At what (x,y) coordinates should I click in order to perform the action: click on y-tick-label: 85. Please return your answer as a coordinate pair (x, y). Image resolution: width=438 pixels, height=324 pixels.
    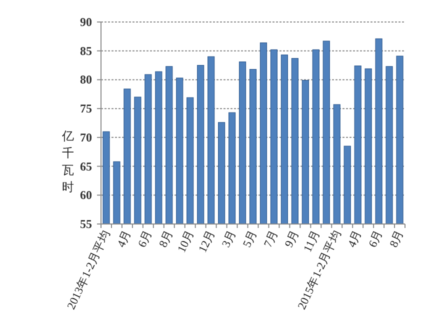
    Looking at the image, I should click on (86, 51).